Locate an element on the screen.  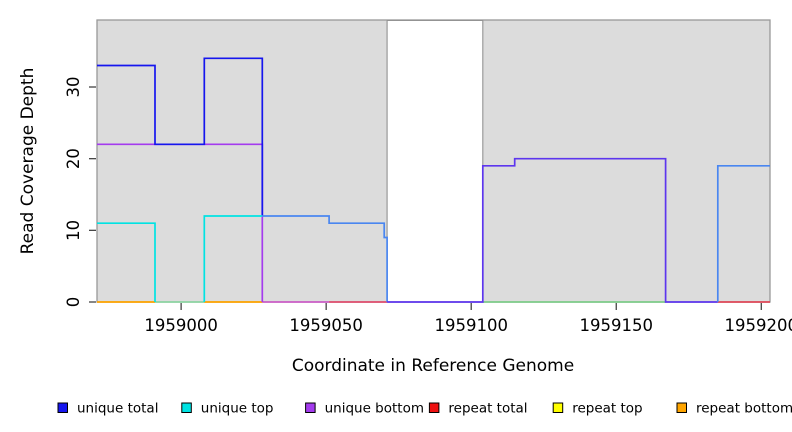
legend-label-repeat-total: repeat total is located at coordinates (487, 409).